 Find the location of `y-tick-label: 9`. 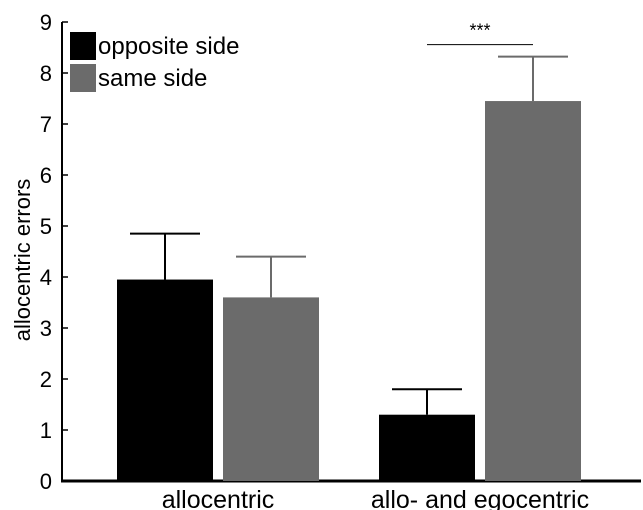

y-tick-label: 9 is located at coordinates (46, 22).